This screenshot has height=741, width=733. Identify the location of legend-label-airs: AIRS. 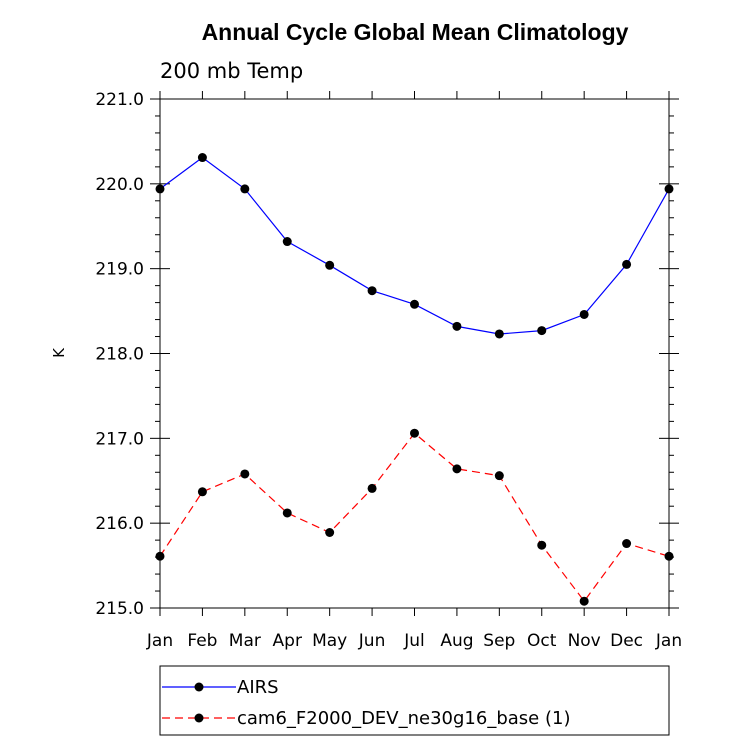
(258, 687).